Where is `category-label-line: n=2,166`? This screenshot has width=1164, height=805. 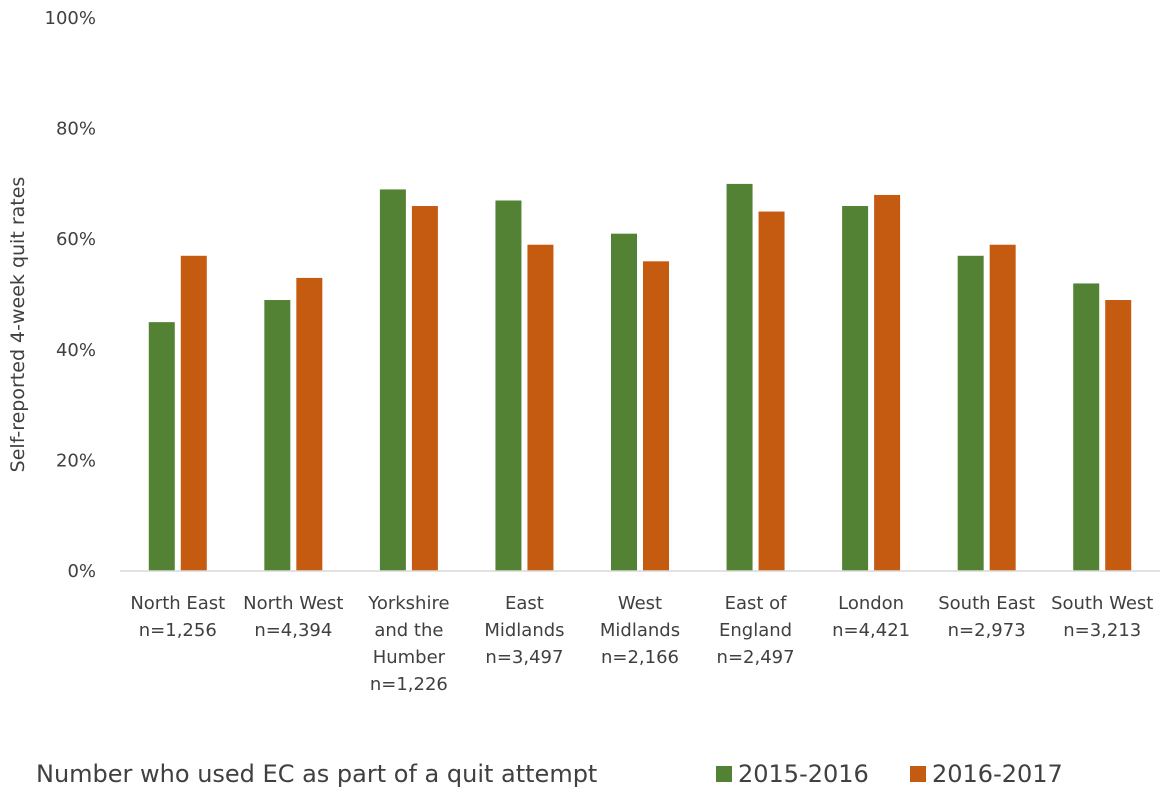 category-label-line: n=2,166 is located at coordinates (640, 657).